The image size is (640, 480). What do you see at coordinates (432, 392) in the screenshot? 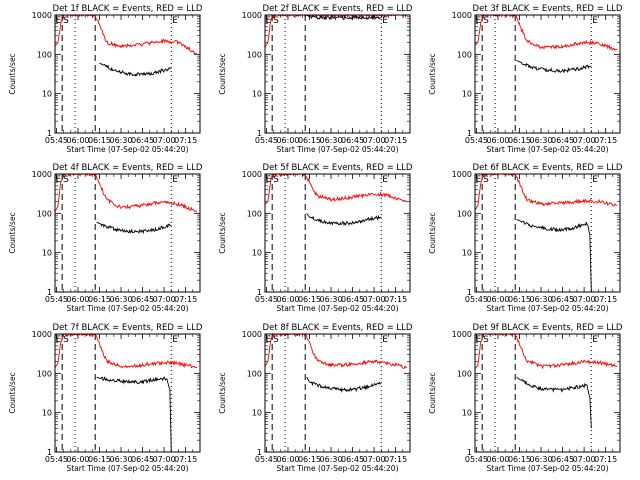
I see `y-axis-label: Counts/sec` at bounding box center [432, 392].